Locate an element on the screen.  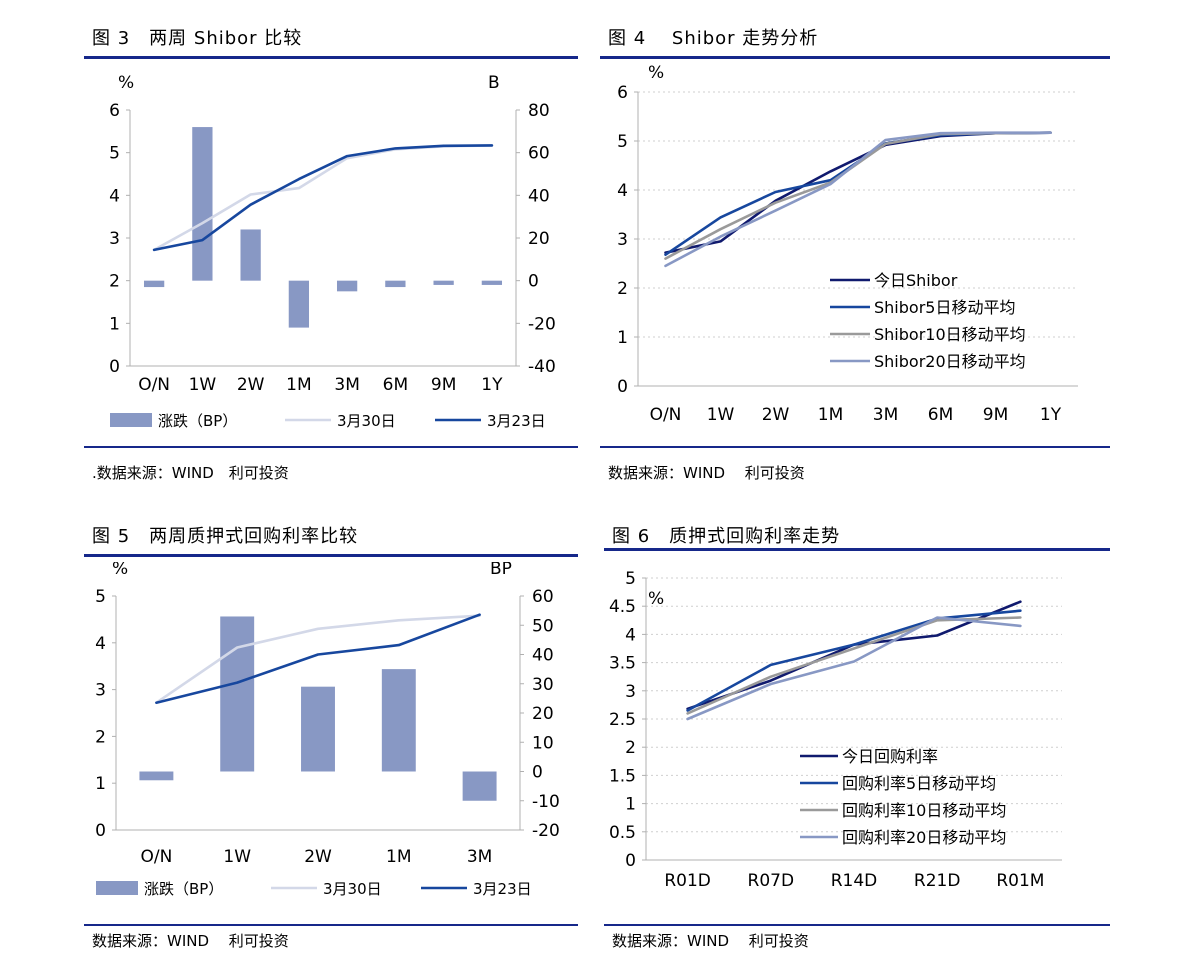
y-left-tick-label-1: 0.5 is located at coordinates (622, 833).